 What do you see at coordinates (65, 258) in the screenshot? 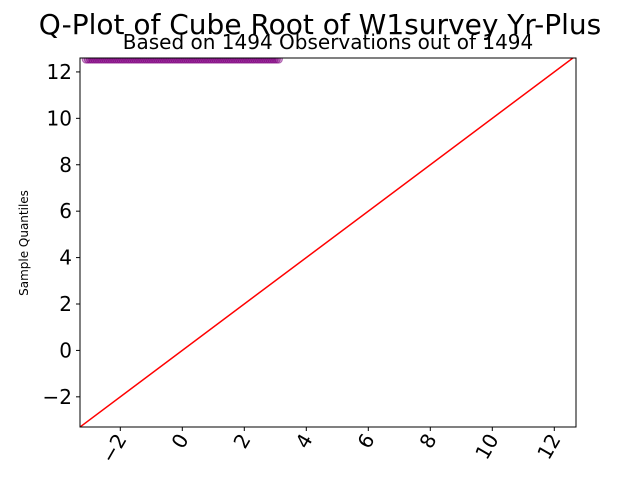
I see `y-tick-label: 4` at bounding box center [65, 258].